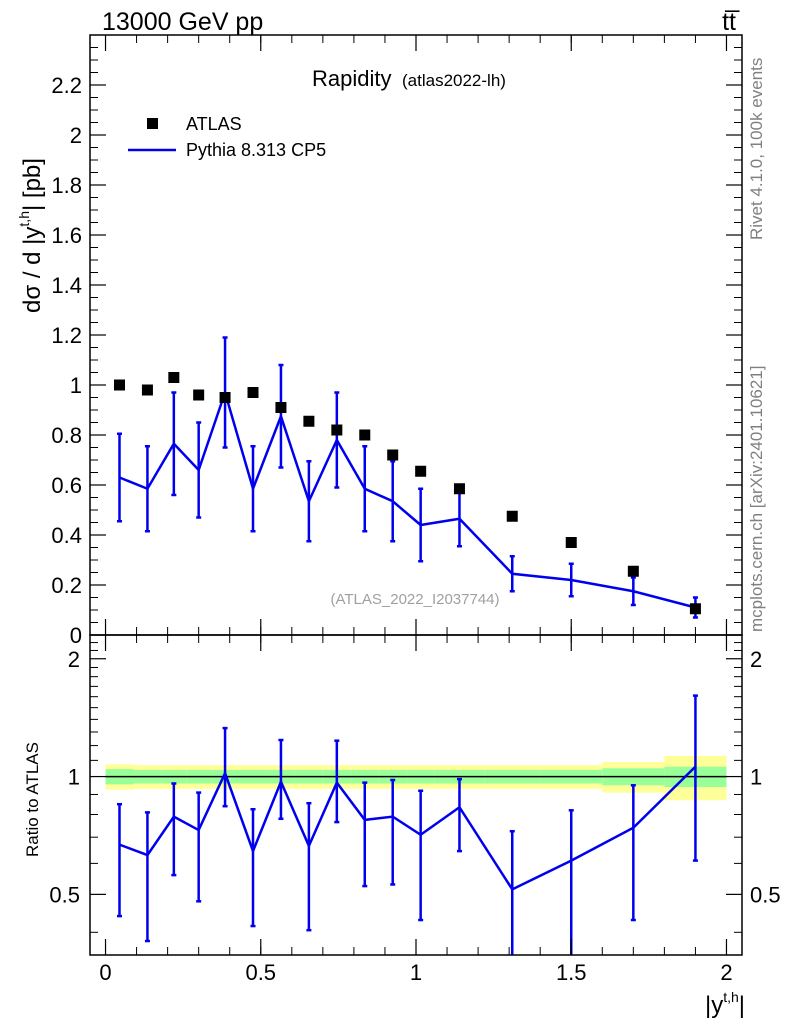 This screenshot has height=1024, width=786. What do you see at coordinates (32, 799) in the screenshot?
I see `ratio-ylabel: Ratio to ATLAS` at bounding box center [32, 799].